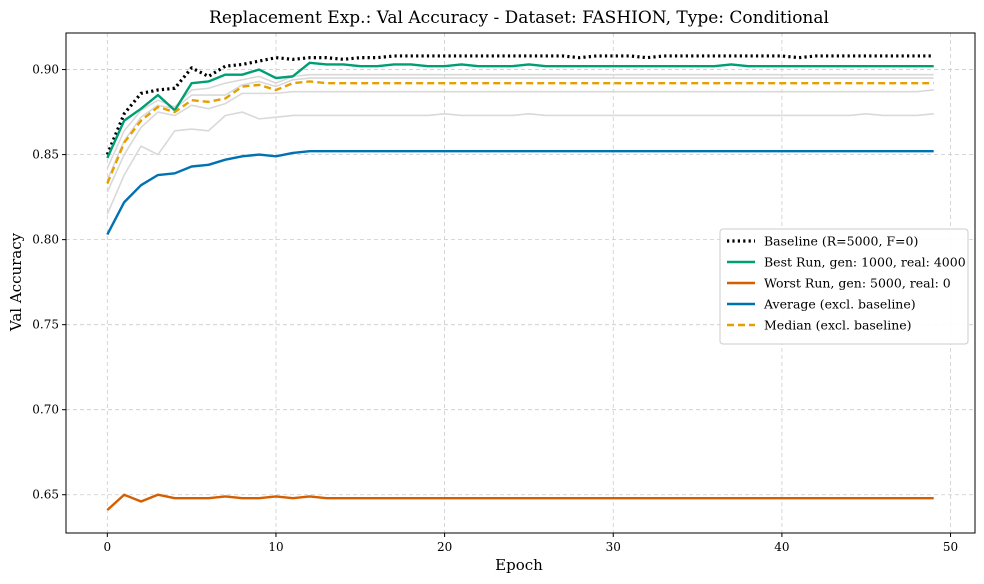  Describe the element at coordinates (781, 547) in the screenshot. I see `x-tick-label: 40` at that location.